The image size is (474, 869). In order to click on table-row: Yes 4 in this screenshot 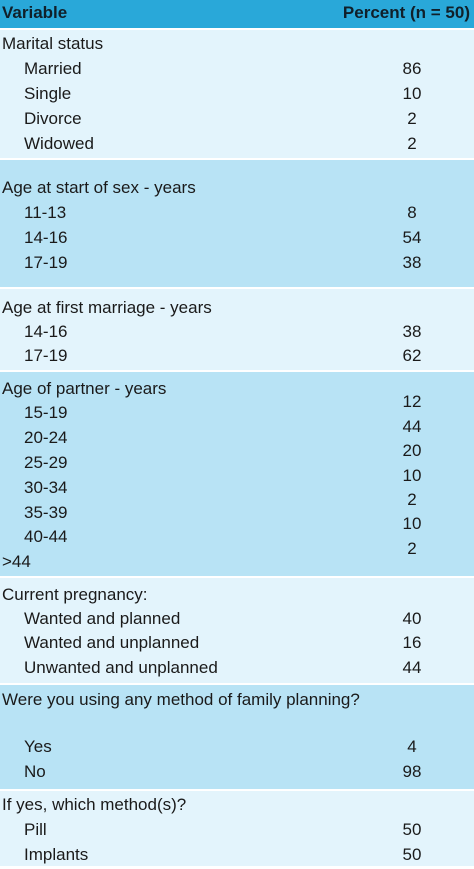, I will do `click(237, 749)`.